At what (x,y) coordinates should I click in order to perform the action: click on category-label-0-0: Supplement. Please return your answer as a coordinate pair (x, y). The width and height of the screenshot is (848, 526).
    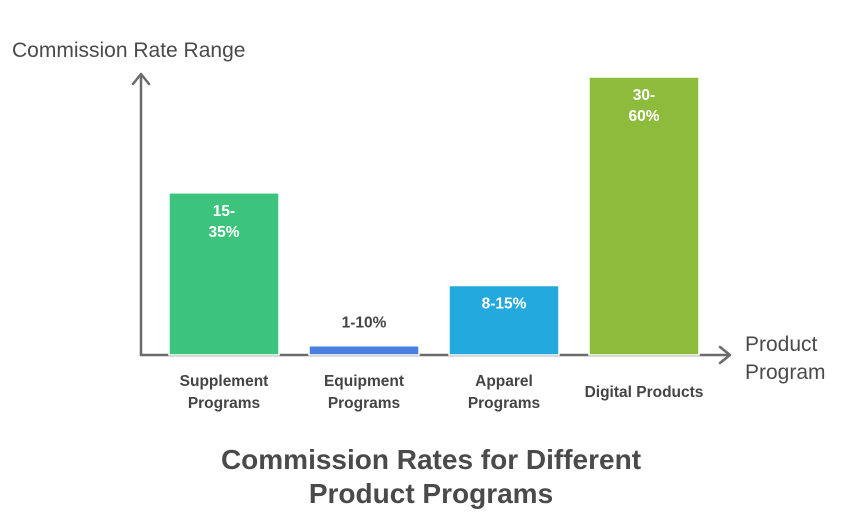
    Looking at the image, I should click on (224, 381).